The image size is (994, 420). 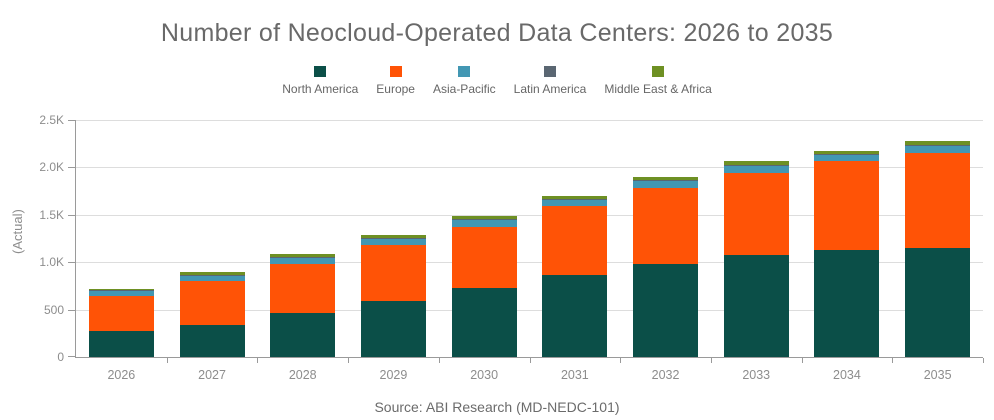 I want to click on bar-segment-north-america-2029, so click(x=393, y=329).